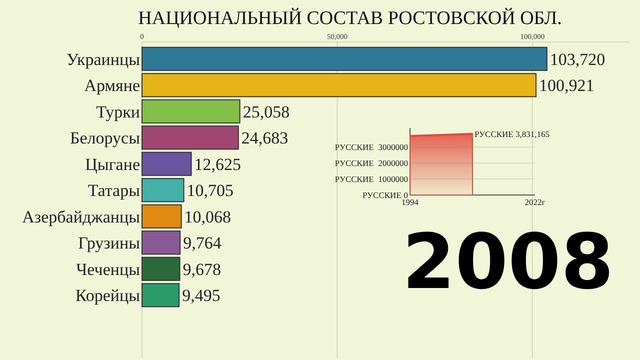  What do you see at coordinates (118, 112) in the screenshot?
I see `y-tick-label: Турки` at bounding box center [118, 112].